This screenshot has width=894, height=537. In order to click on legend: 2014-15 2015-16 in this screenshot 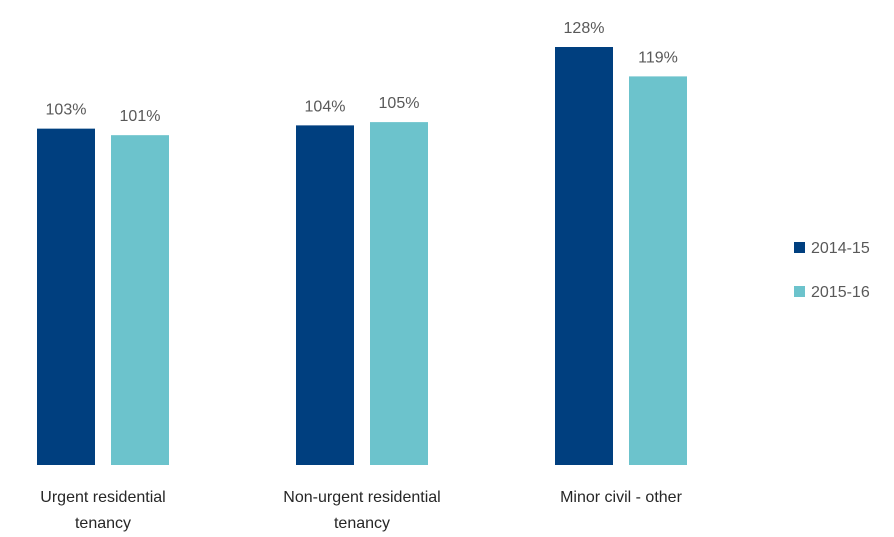, I will do `click(832, 270)`.